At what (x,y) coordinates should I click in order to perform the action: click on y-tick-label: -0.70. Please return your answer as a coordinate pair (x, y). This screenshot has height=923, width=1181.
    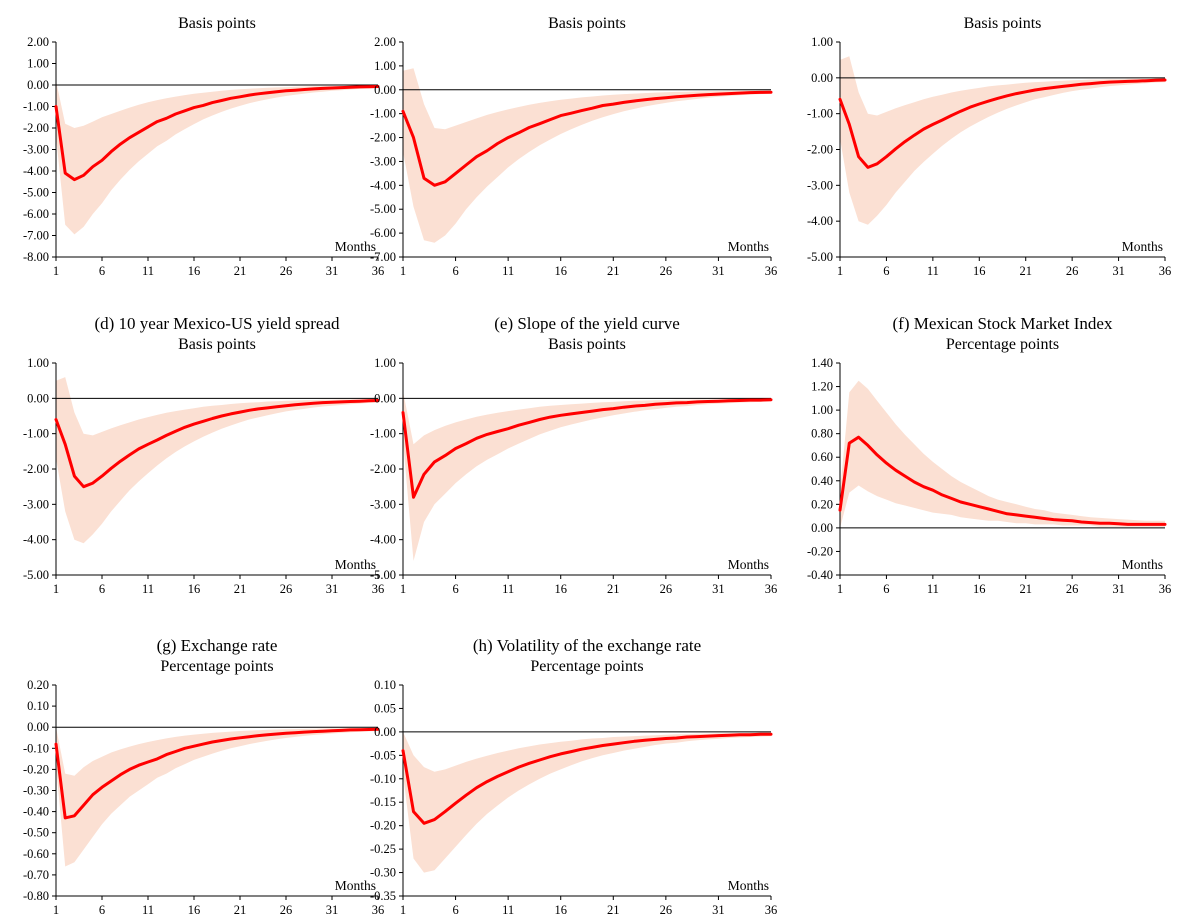
    Looking at the image, I should click on (36, 875).